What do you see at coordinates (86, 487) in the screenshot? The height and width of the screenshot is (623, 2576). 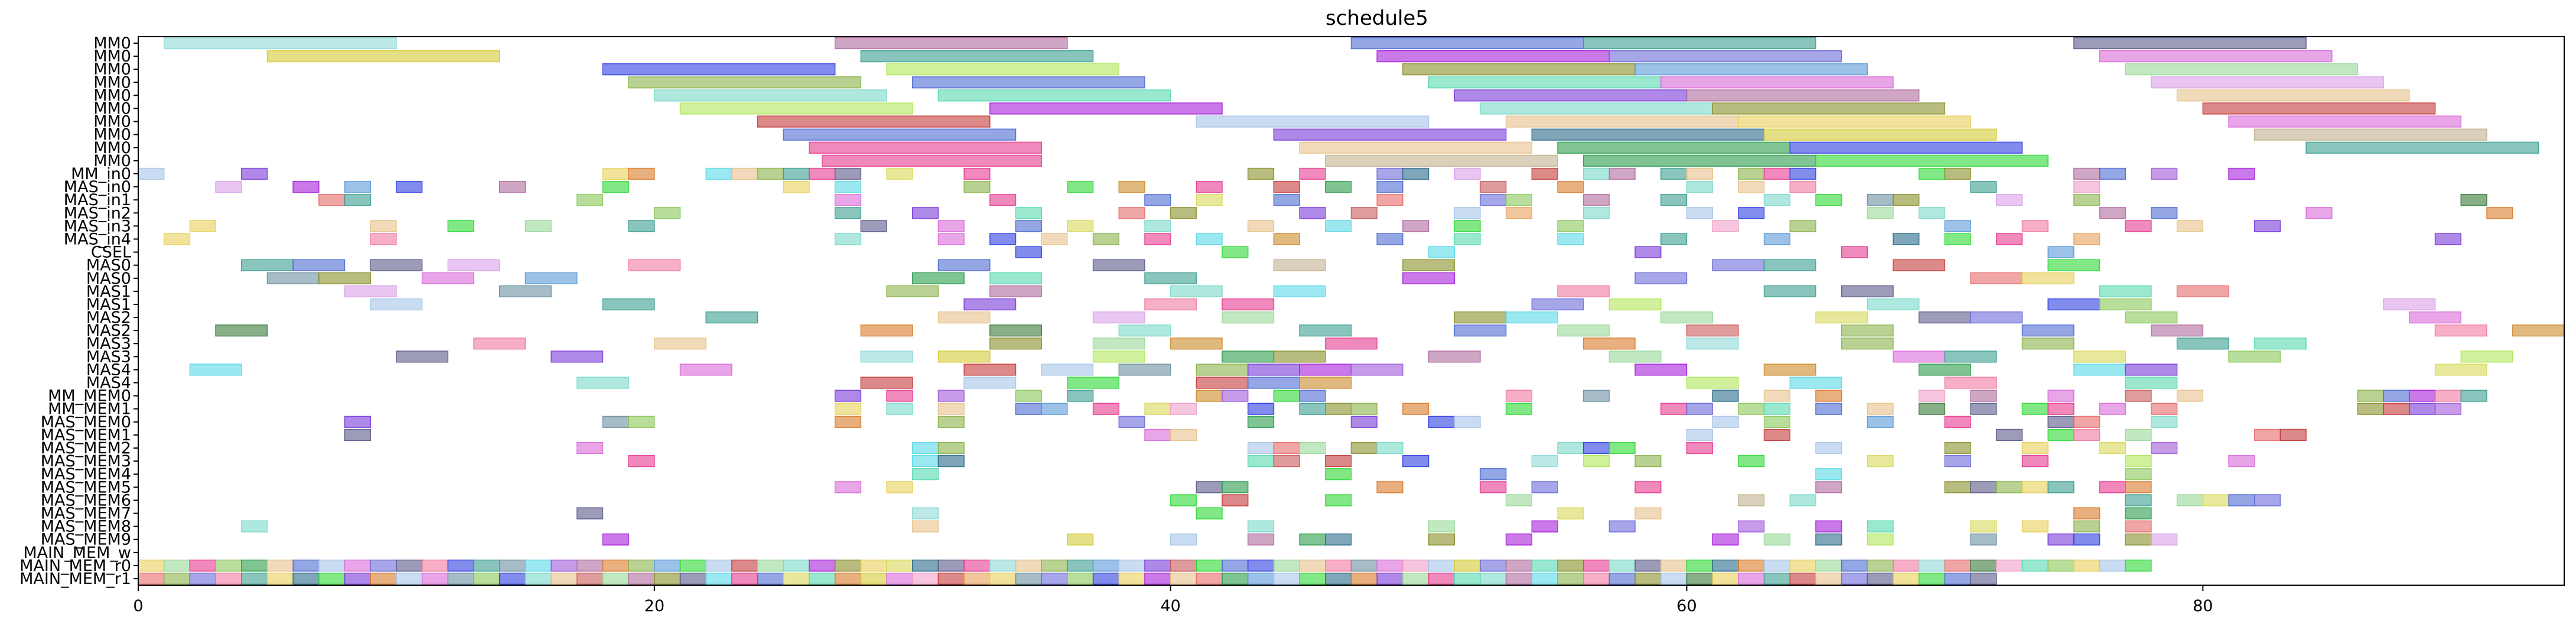 I see `y-tick-label: MAS_MEM5` at bounding box center [86, 487].